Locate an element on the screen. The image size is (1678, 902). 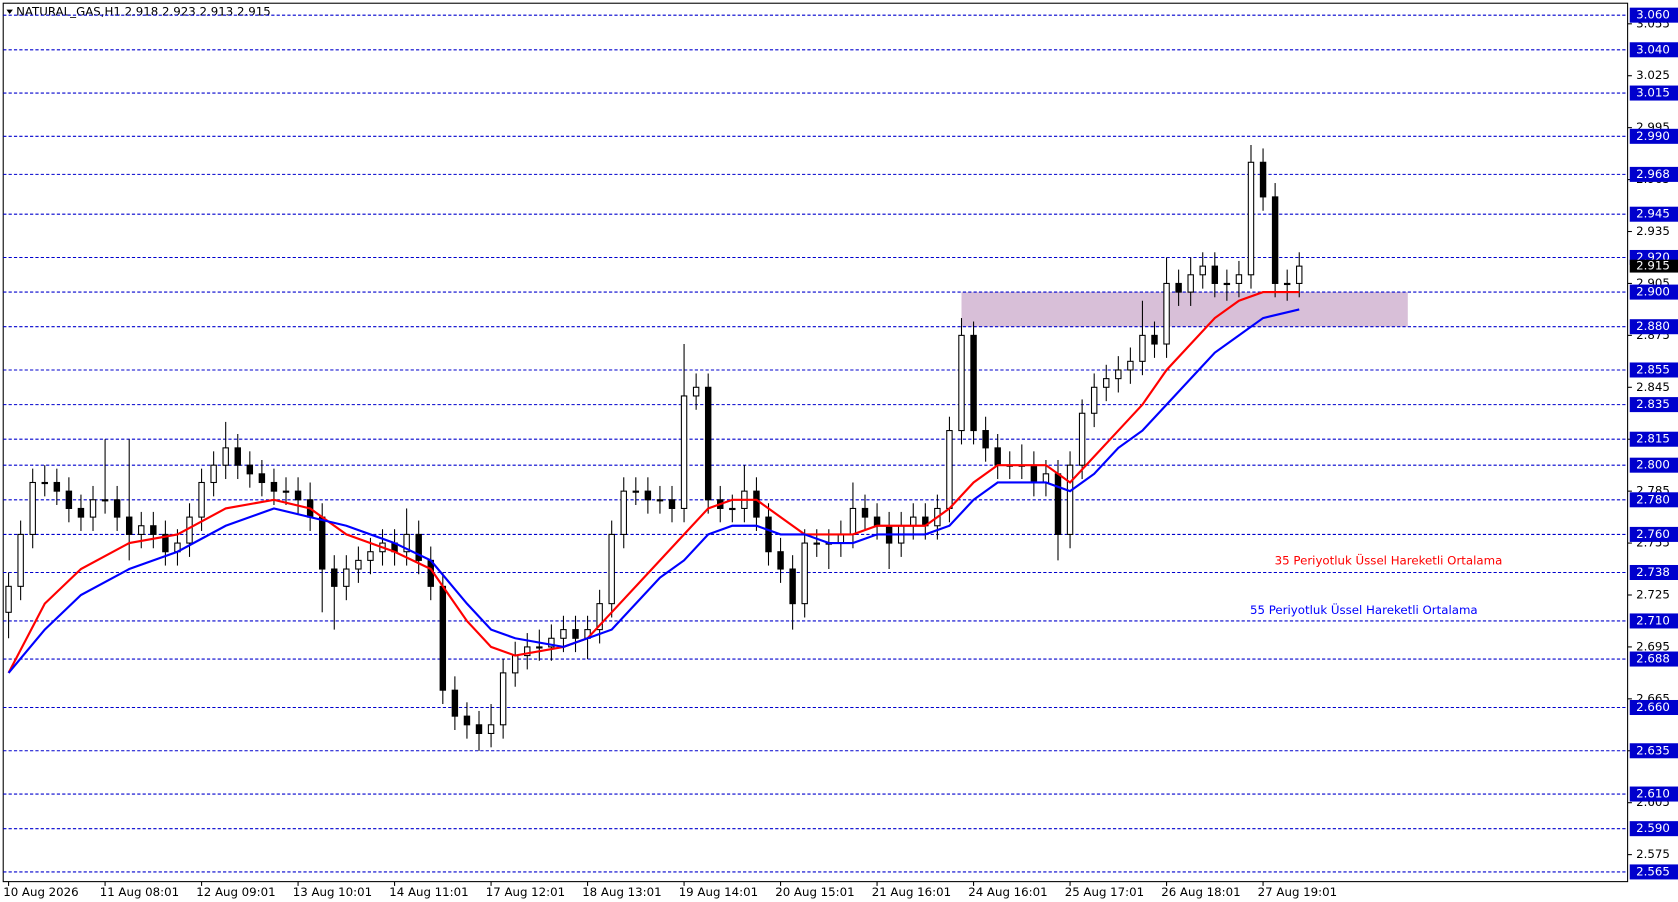
x-tick-label: 10 Aug 2026 is located at coordinates (40, 892).